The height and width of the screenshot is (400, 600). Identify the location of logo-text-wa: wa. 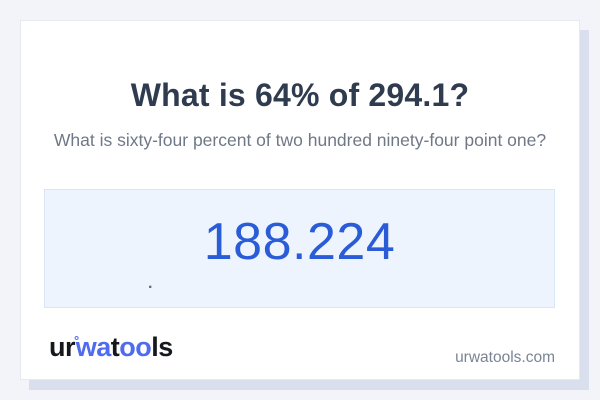
(93, 347).